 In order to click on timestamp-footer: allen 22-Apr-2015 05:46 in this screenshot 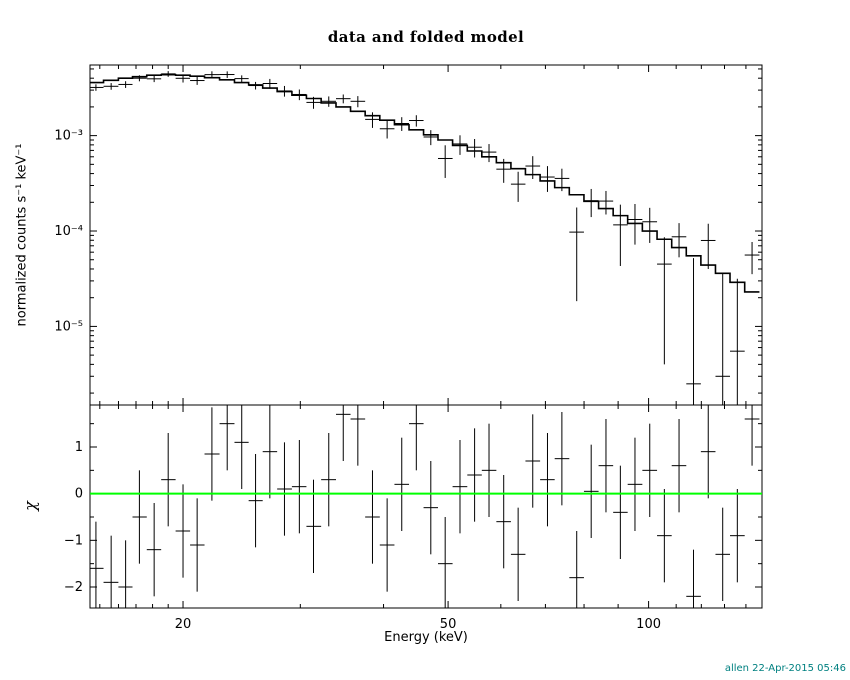, I will do `click(785, 668)`.